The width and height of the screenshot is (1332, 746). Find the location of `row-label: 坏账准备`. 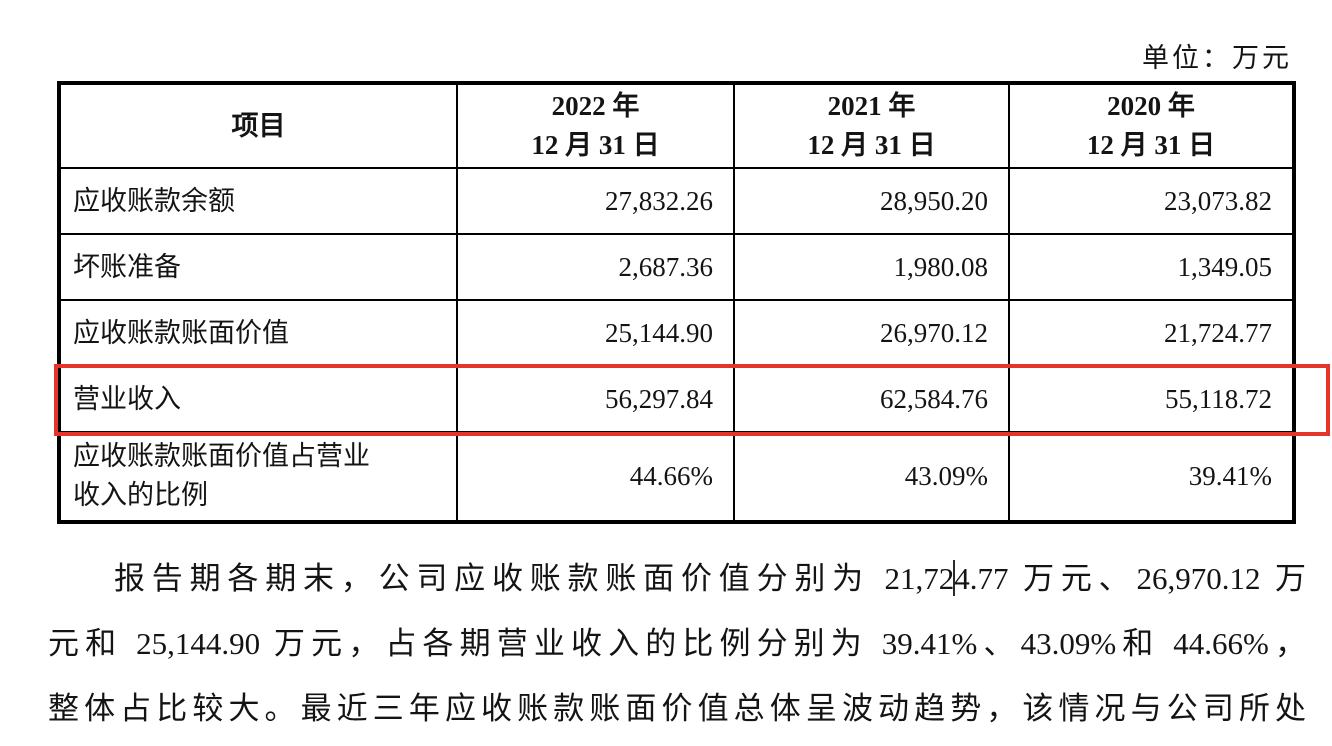

row-label: 坏账准备 is located at coordinates (258, 267).